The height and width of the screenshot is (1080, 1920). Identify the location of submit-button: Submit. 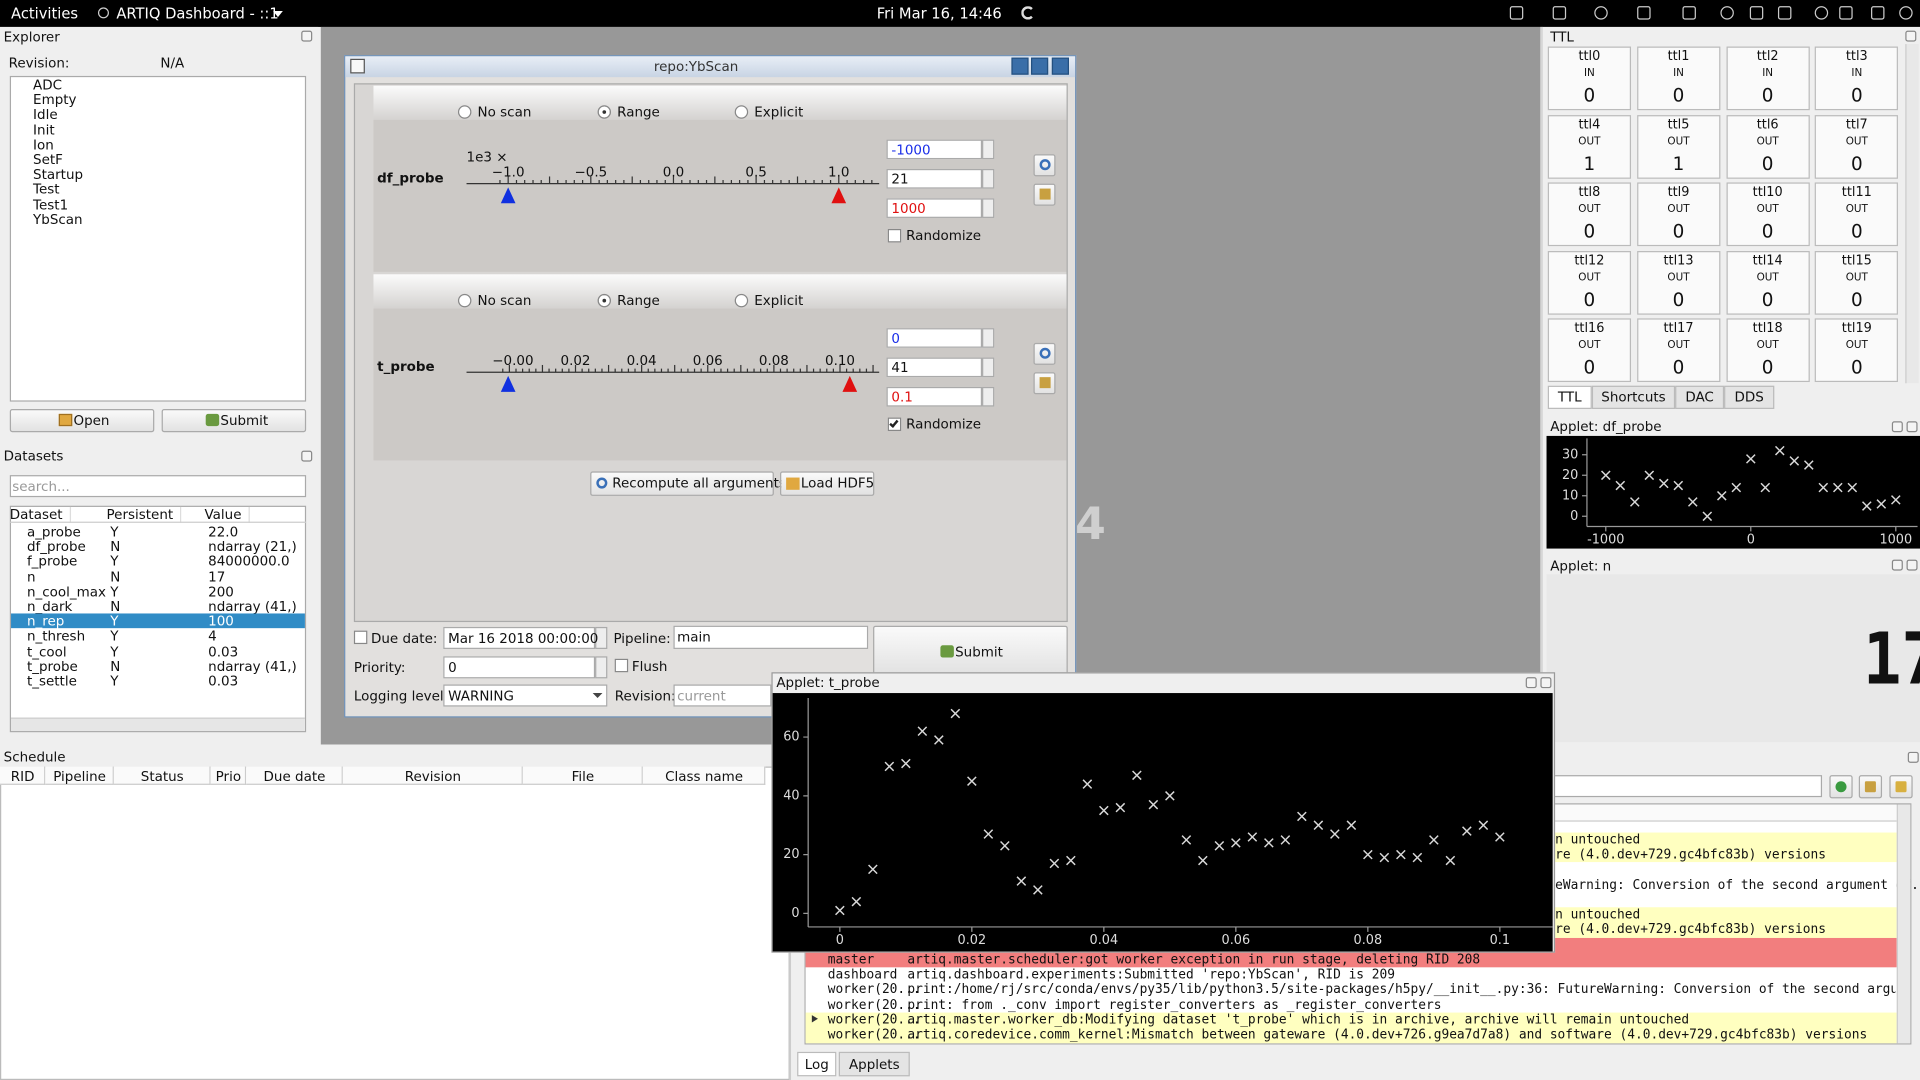
(979, 652).